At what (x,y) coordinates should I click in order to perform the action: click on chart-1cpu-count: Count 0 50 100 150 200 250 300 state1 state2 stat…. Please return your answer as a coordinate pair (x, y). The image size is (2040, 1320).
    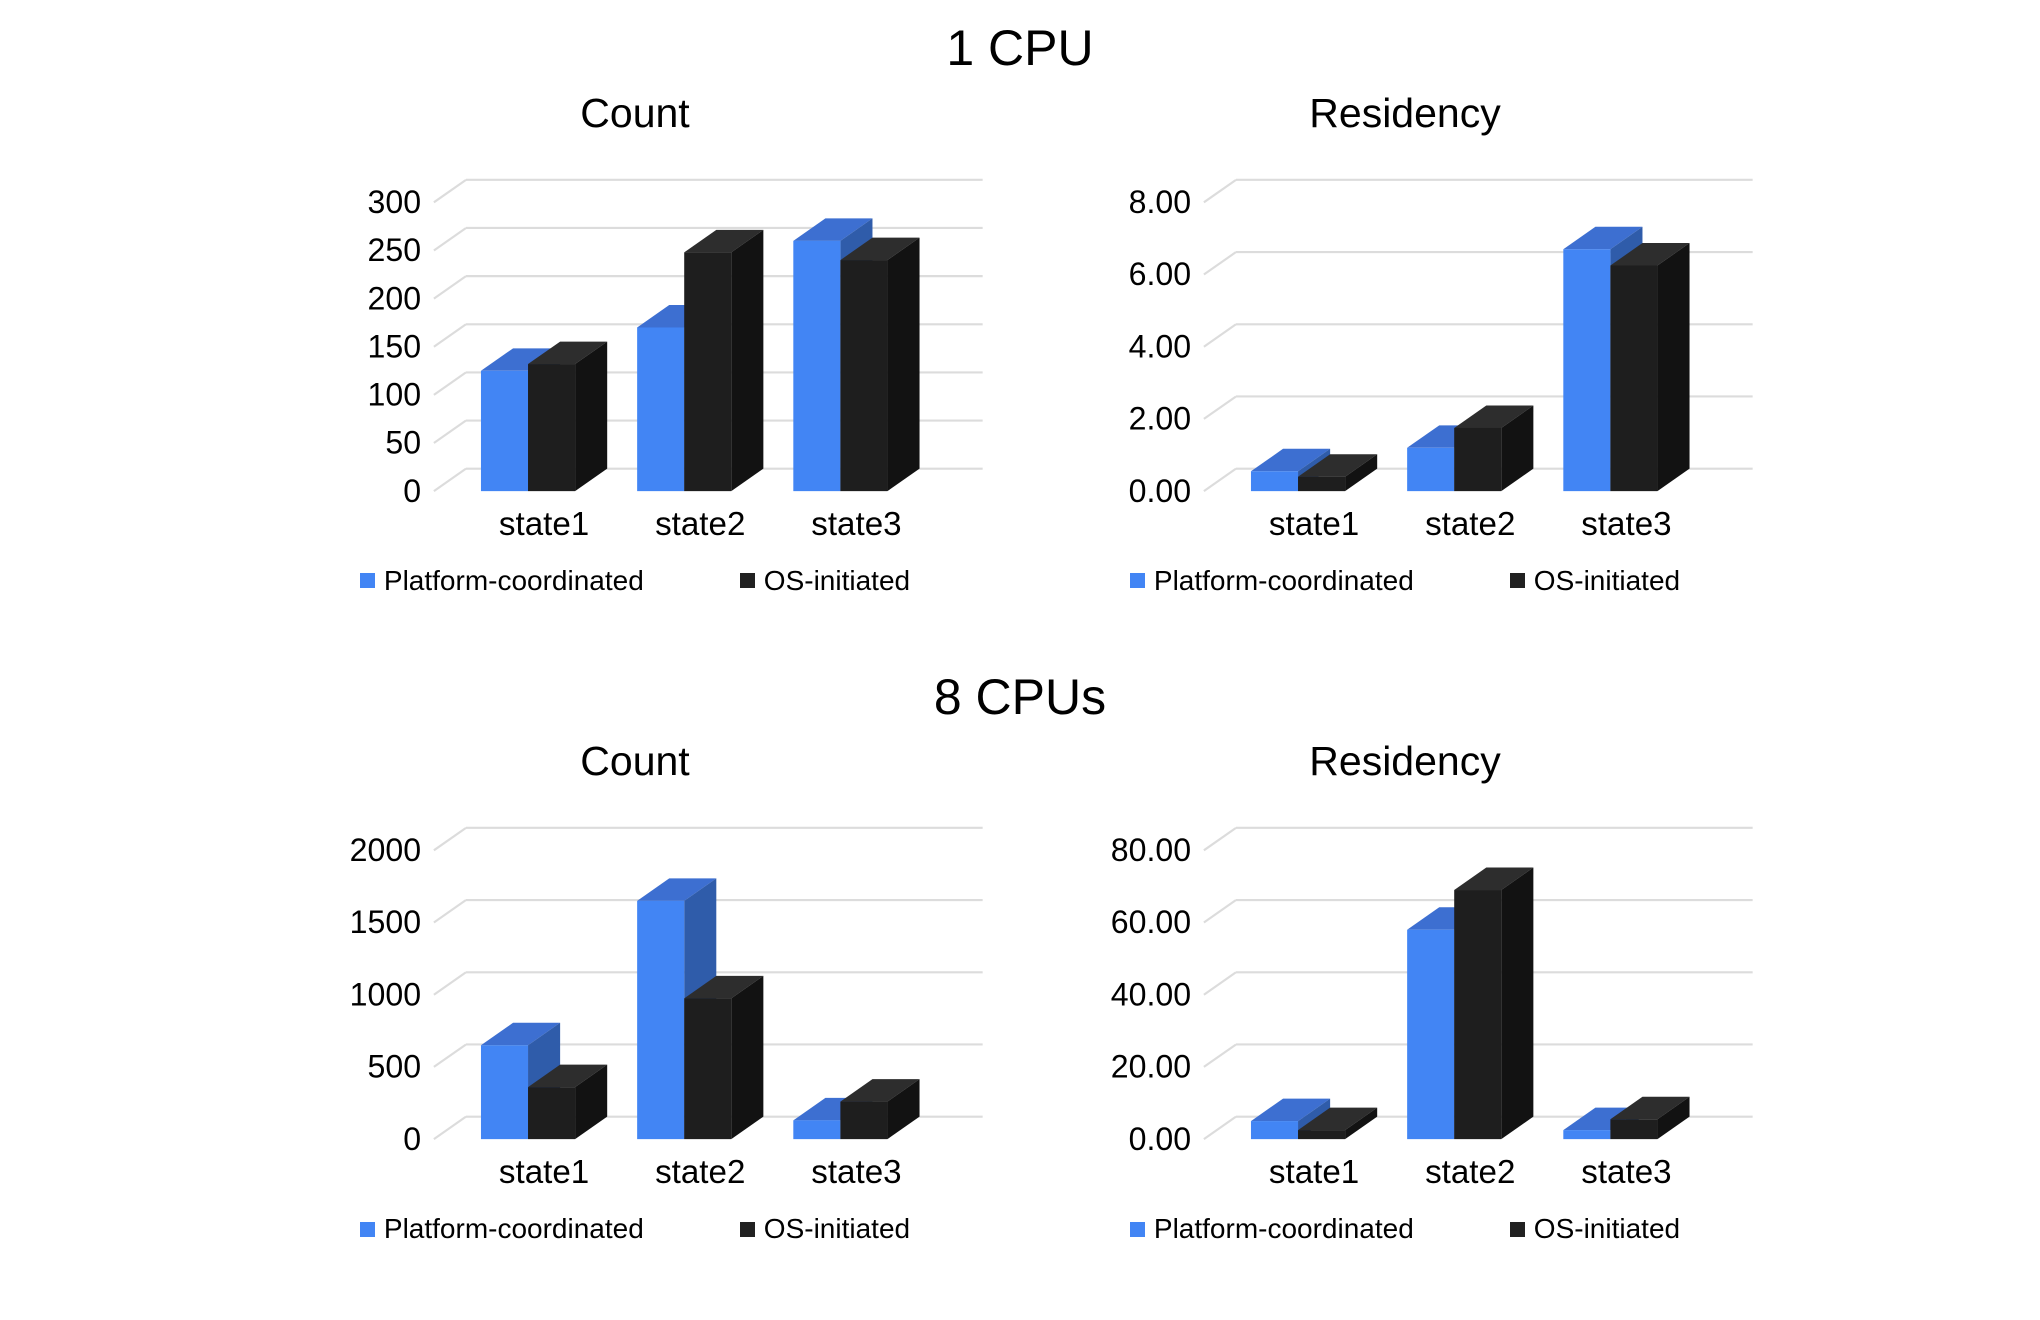
    Looking at the image, I should click on (635, 339).